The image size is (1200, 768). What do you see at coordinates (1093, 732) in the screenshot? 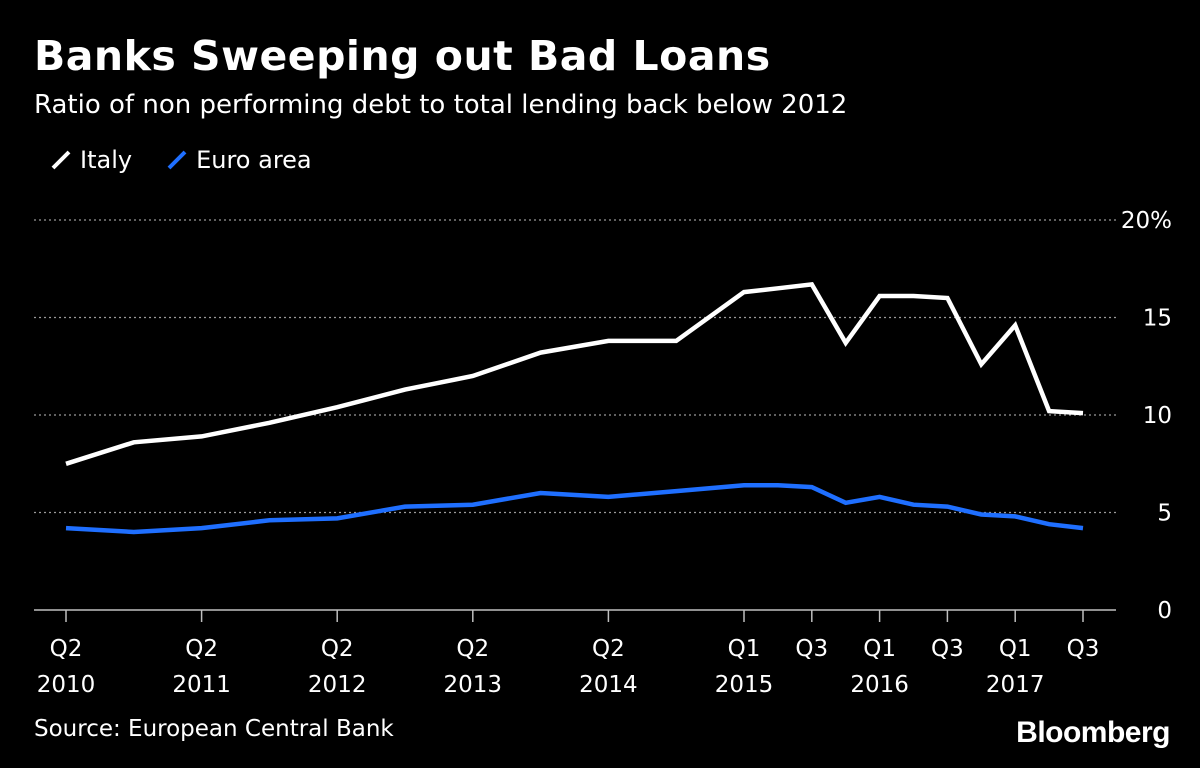
I see `bloomberg-logo: Bloomberg` at bounding box center [1093, 732].